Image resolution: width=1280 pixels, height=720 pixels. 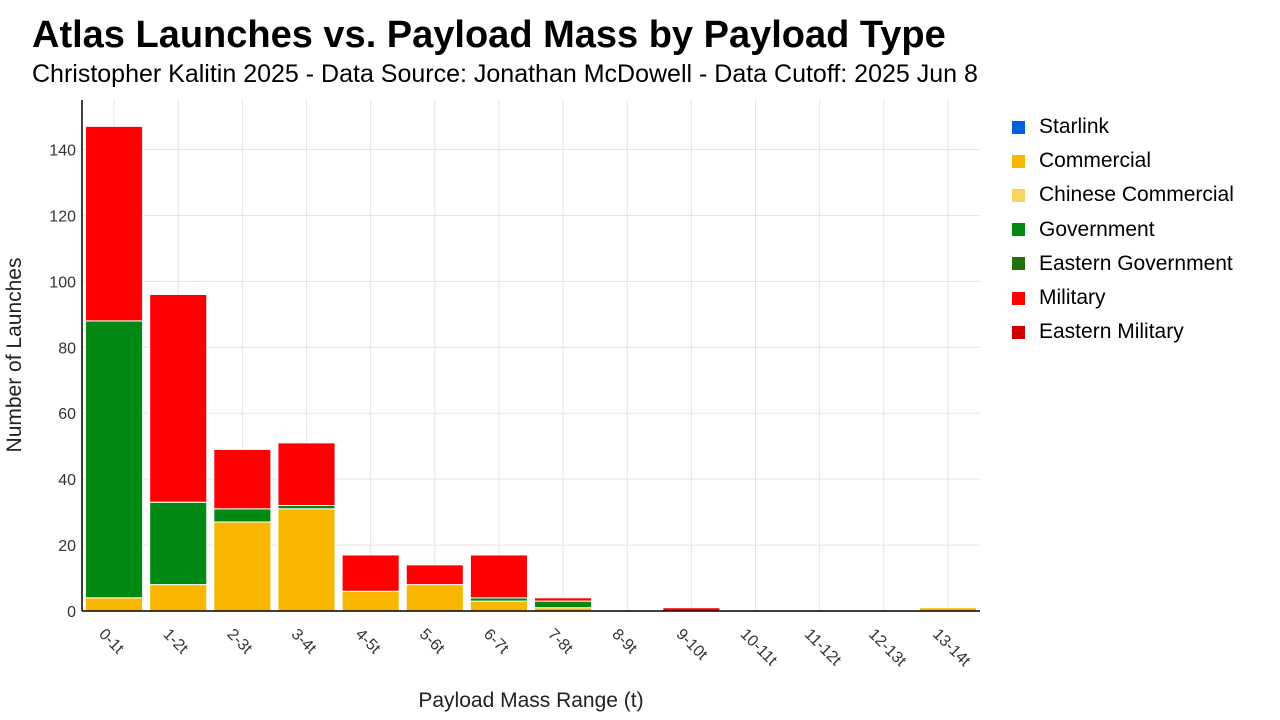 I want to click on legend-label: Starlink, so click(x=1074, y=127).